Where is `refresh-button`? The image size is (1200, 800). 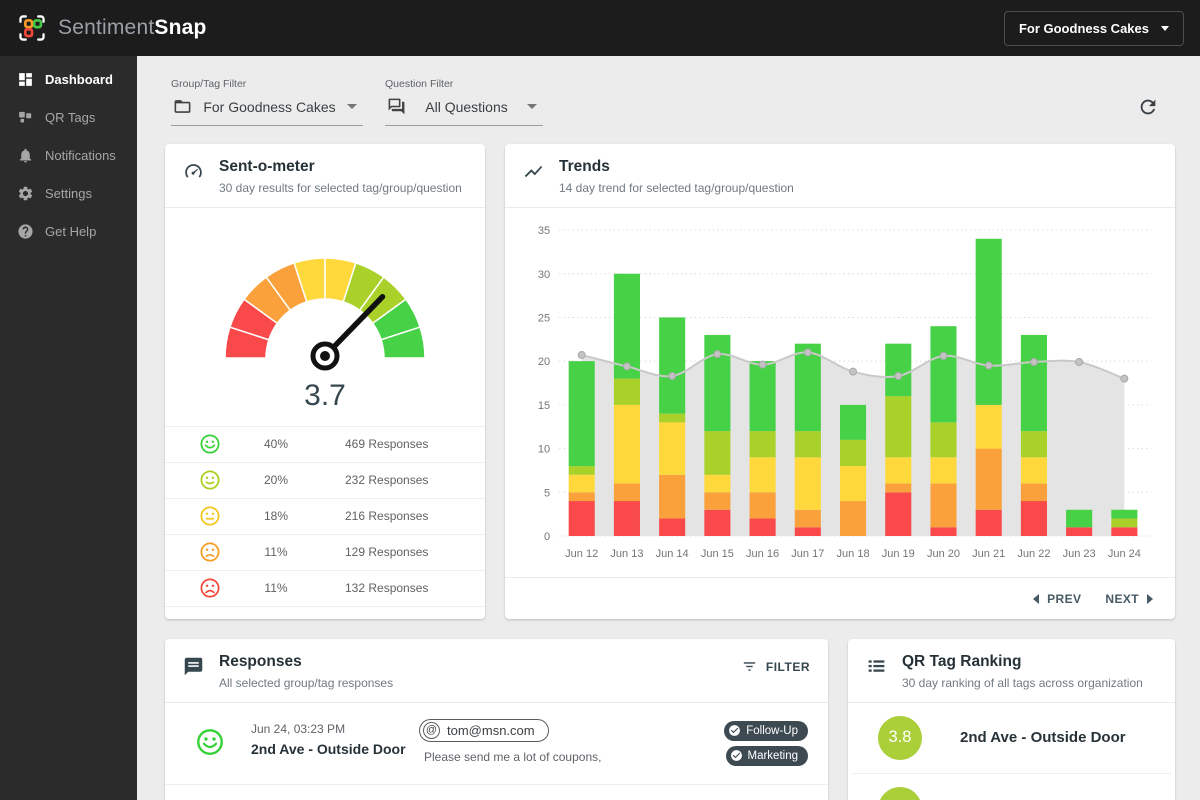 refresh-button is located at coordinates (1148, 109).